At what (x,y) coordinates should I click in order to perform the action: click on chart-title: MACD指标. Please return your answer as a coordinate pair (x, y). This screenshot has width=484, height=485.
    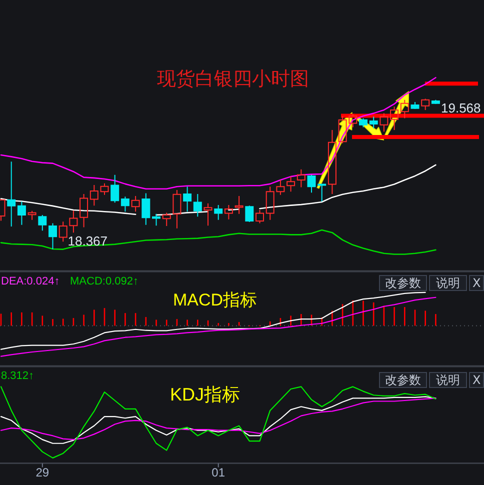
    Looking at the image, I should click on (215, 300).